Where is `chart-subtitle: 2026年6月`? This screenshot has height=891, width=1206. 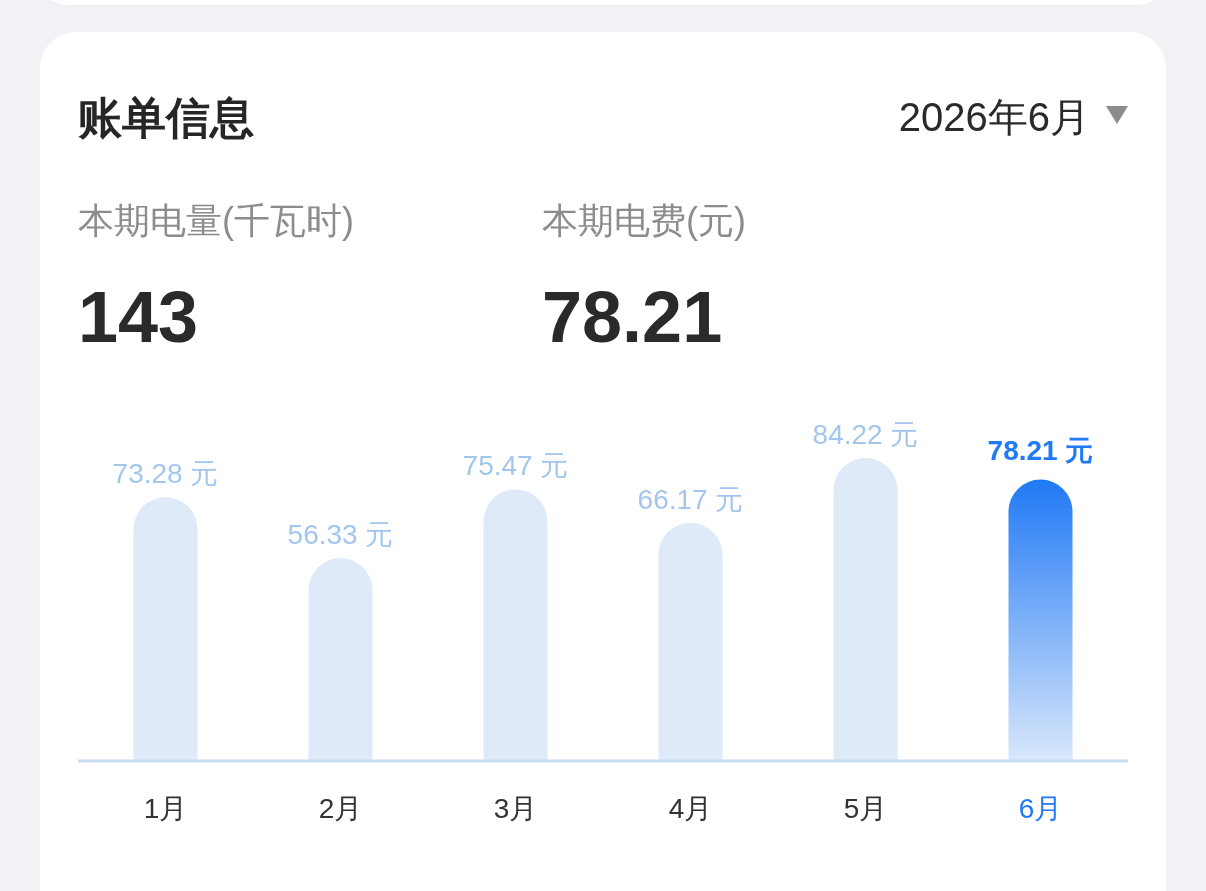 chart-subtitle: 2026年6月 is located at coordinates (994, 117).